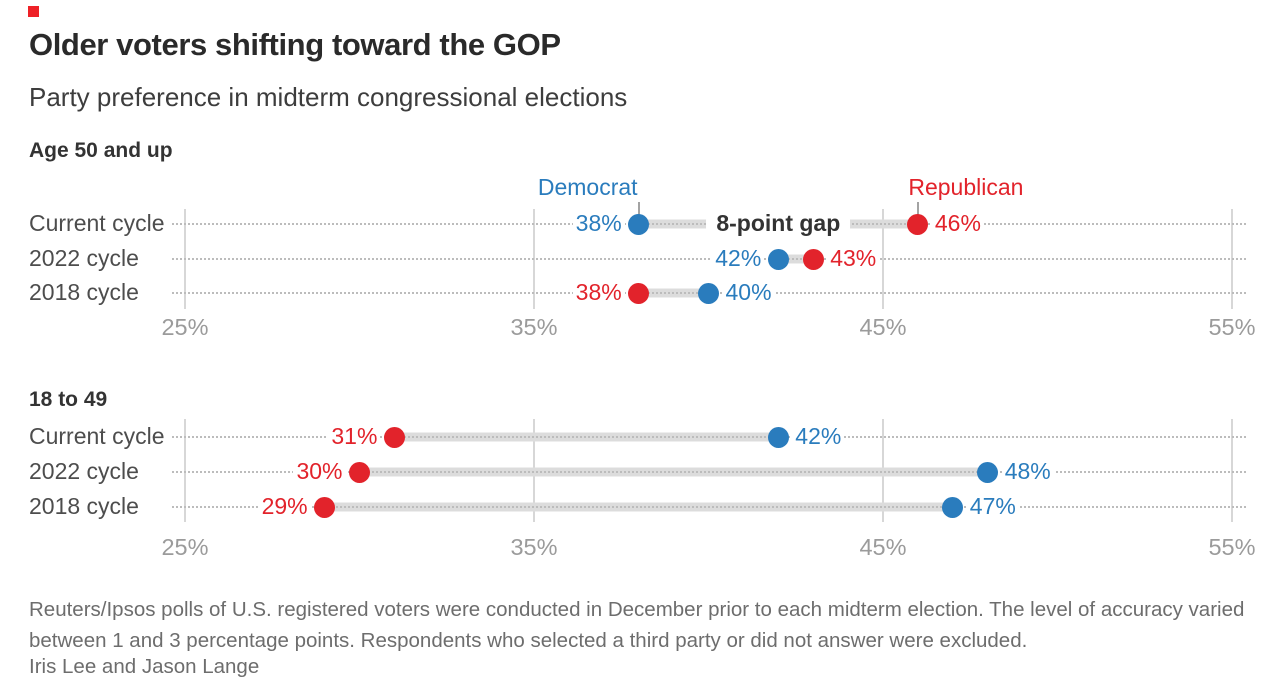 This screenshot has width=1280, height=697. Describe the element at coordinates (992, 506) in the screenshot. I see `democrat-value-label: 47%` at that location.